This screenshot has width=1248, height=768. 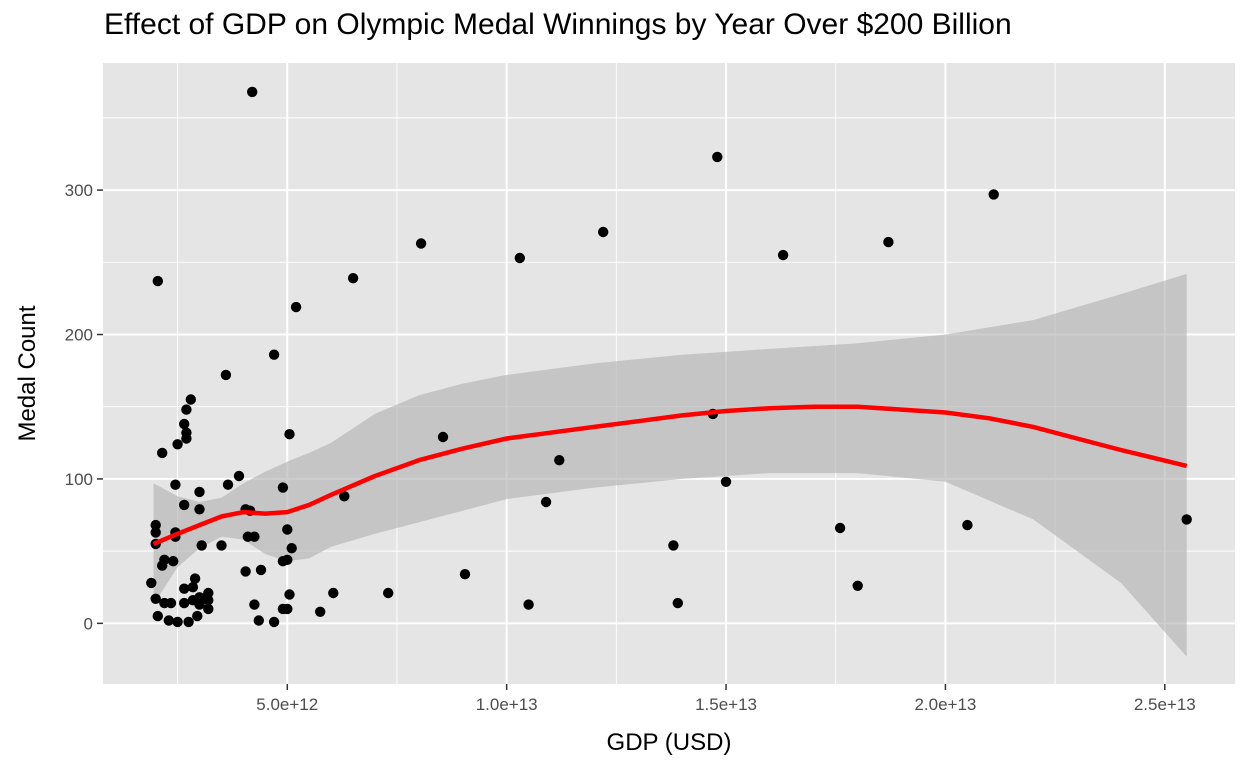 What do you see at coordinates (79, 479) in the screenshot?
I see `y-tick-label: 100` at bounding box center [79, 479].